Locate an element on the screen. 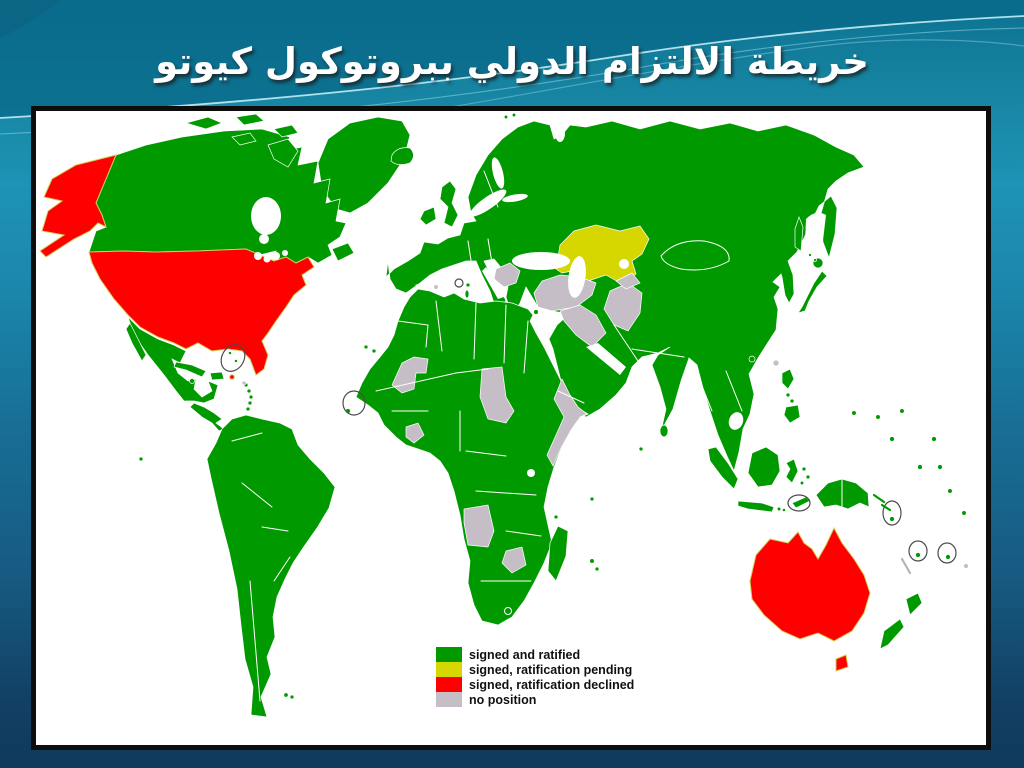 The image size is (1024, 768). fiji-outline is located at coordinates (918, 551).